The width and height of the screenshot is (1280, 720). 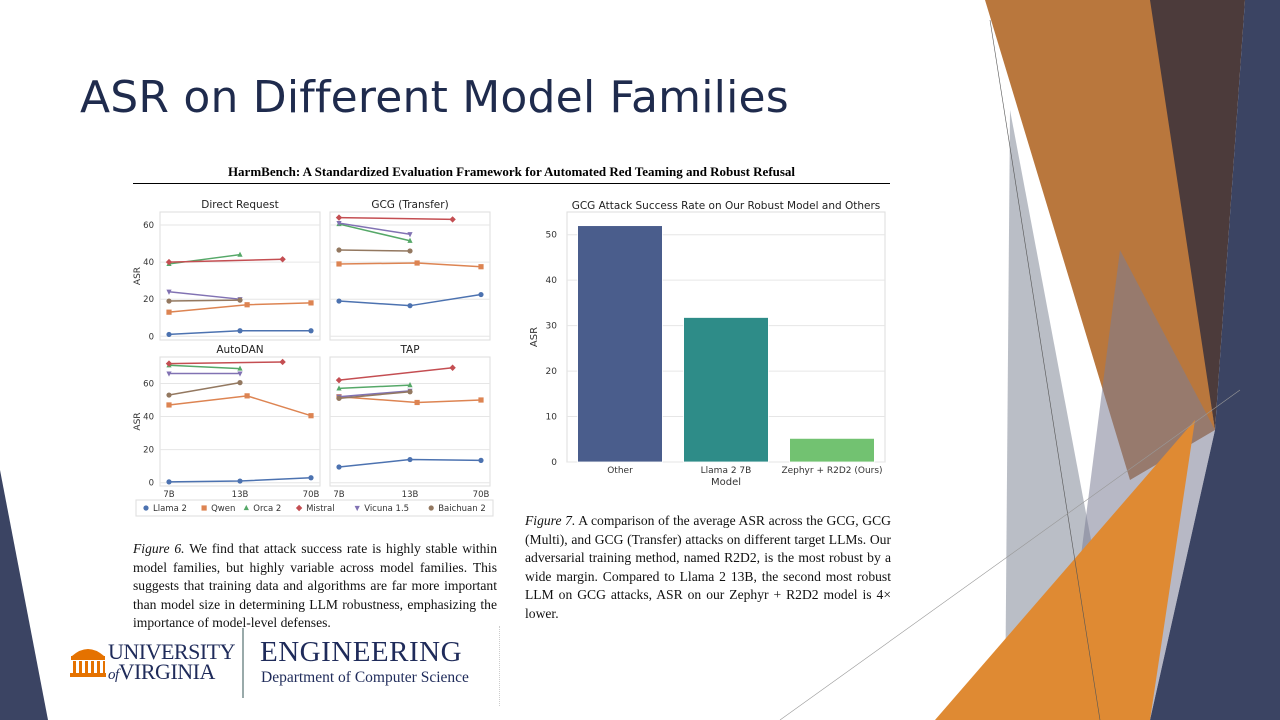 What do you see at coordinates (1065, 570) in the screenshot?
I see `decor-orange-bottom` at bounding box center [1065, 570].